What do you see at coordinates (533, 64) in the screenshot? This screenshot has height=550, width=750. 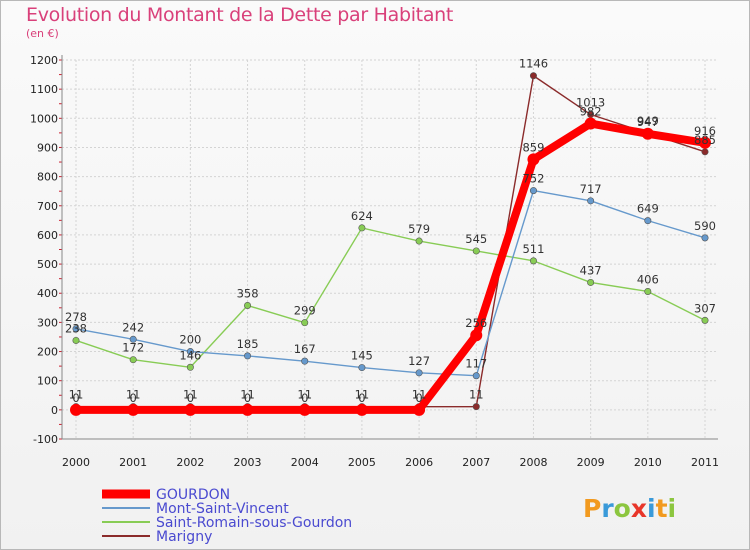 I see `data-label: 1146` at bounding box center [533, 64].